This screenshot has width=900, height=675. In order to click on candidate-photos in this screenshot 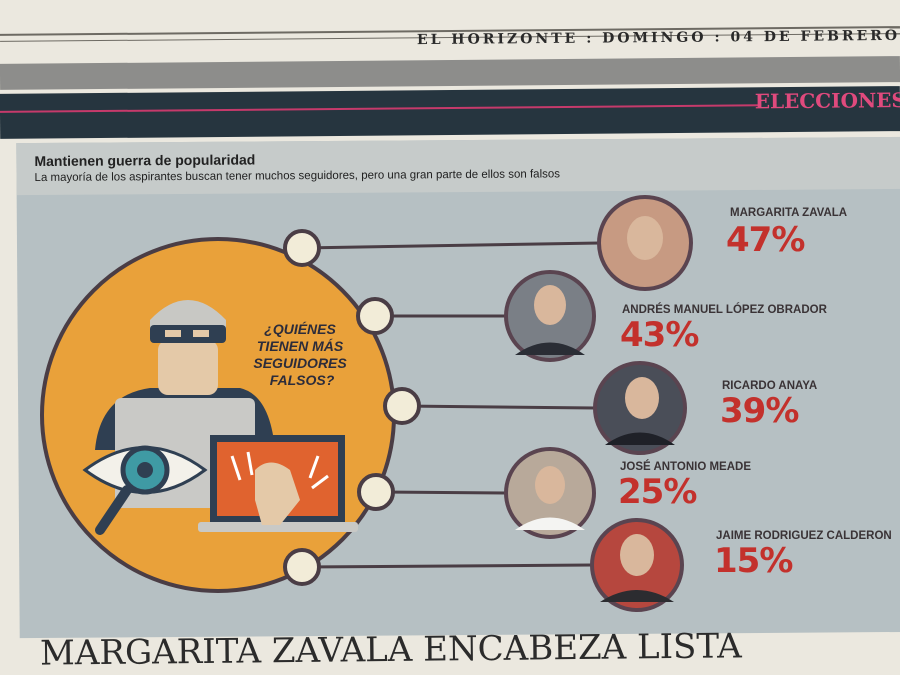, I will do `click(598, 403)`.